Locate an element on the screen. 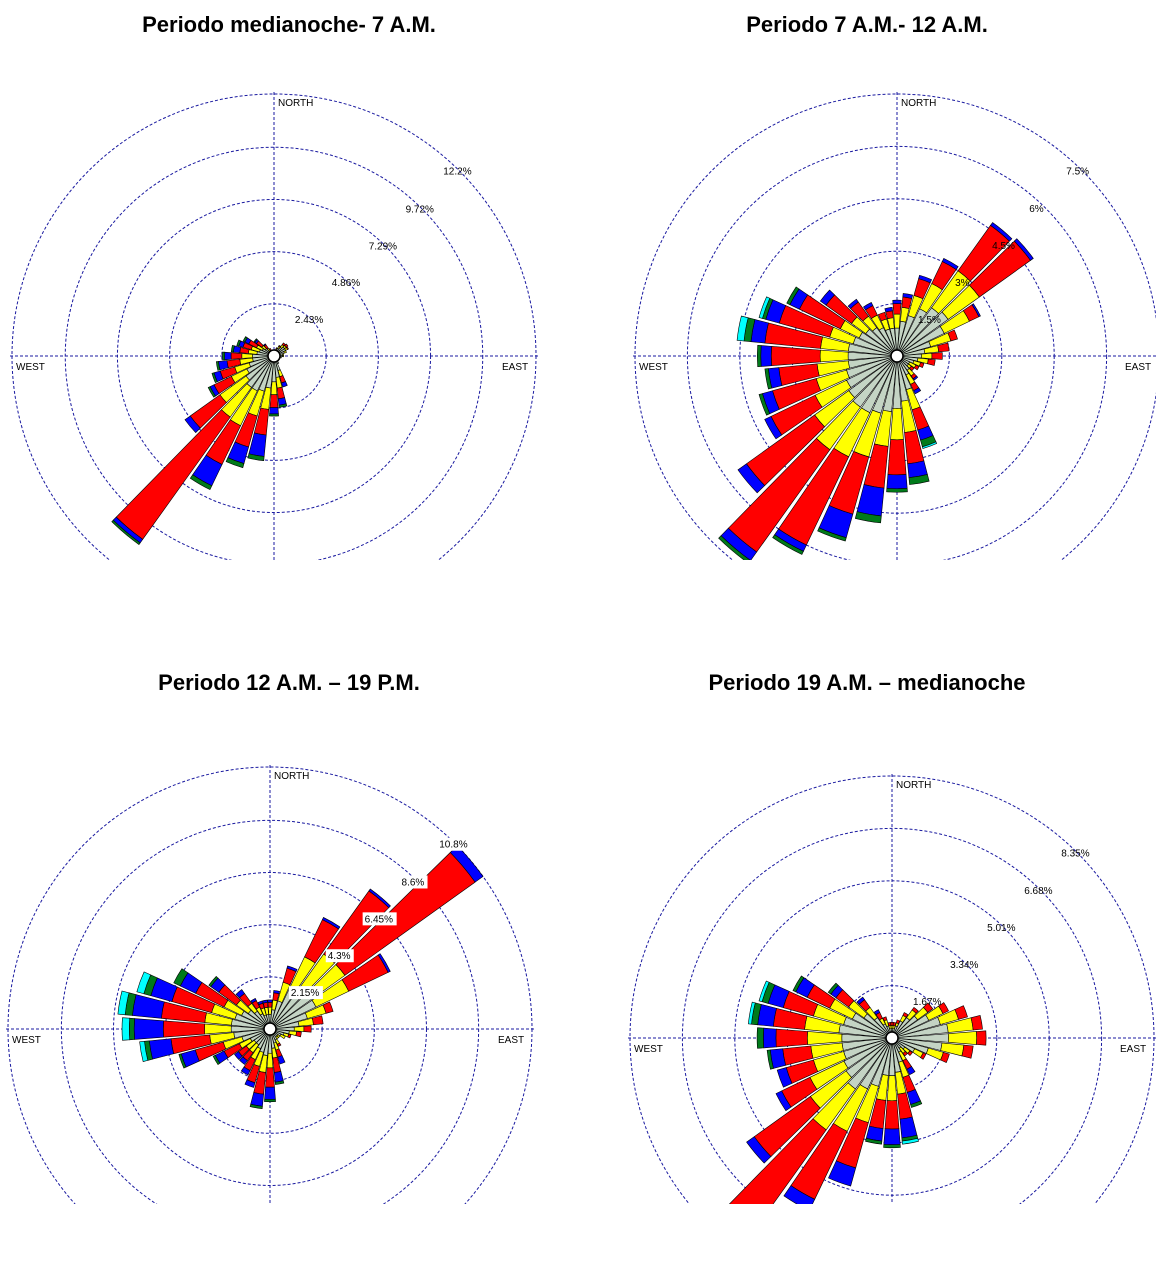 The image size is (1156, 1288). ring-label: 8.6% is located at coordinates (413, 882).